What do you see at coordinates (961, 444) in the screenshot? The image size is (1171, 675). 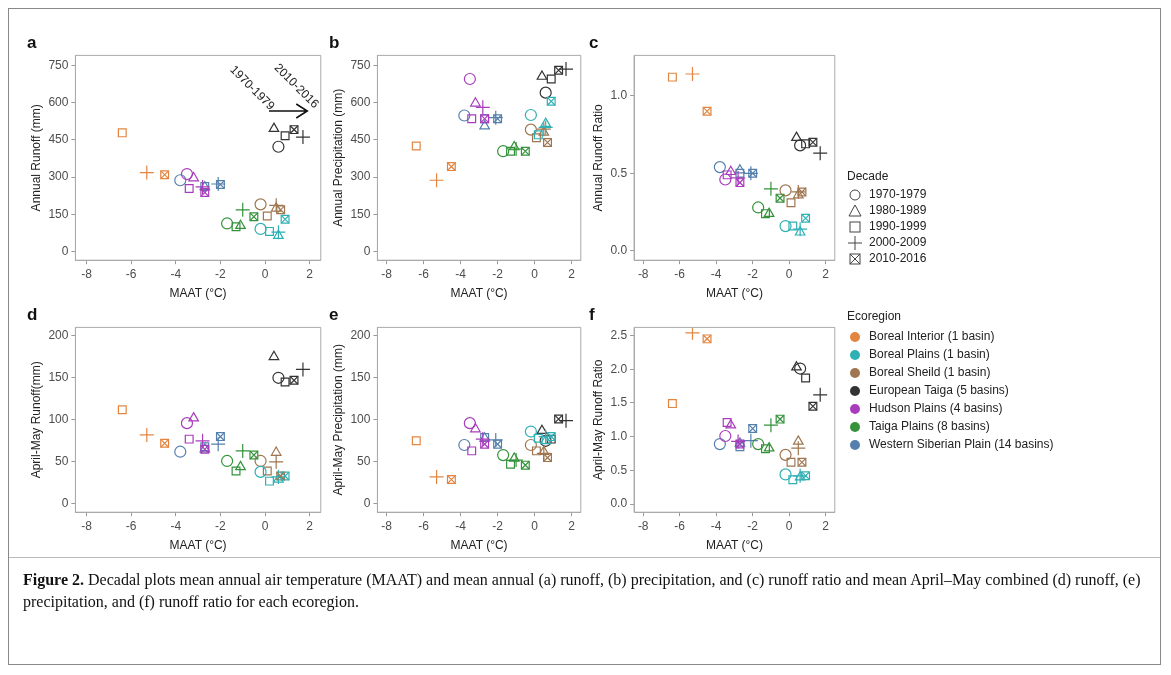 I see `legend-label: Western Siberian Plain (14 basins)` at bounding box center [961, 444].